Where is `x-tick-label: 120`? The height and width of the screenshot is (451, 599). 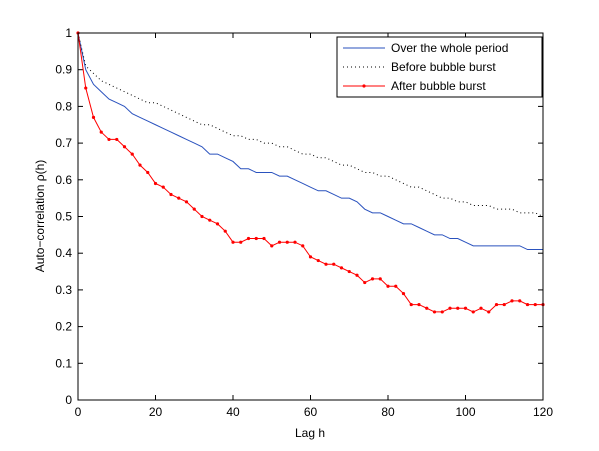
x-tick-label: 120 is located at coordinates (543, 412).